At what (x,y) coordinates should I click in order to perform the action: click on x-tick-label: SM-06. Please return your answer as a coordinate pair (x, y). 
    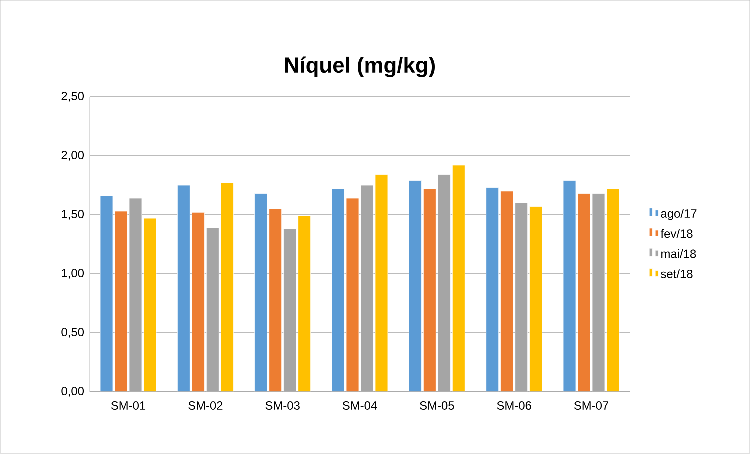
    Looking at the image, I should click on (514, 406).